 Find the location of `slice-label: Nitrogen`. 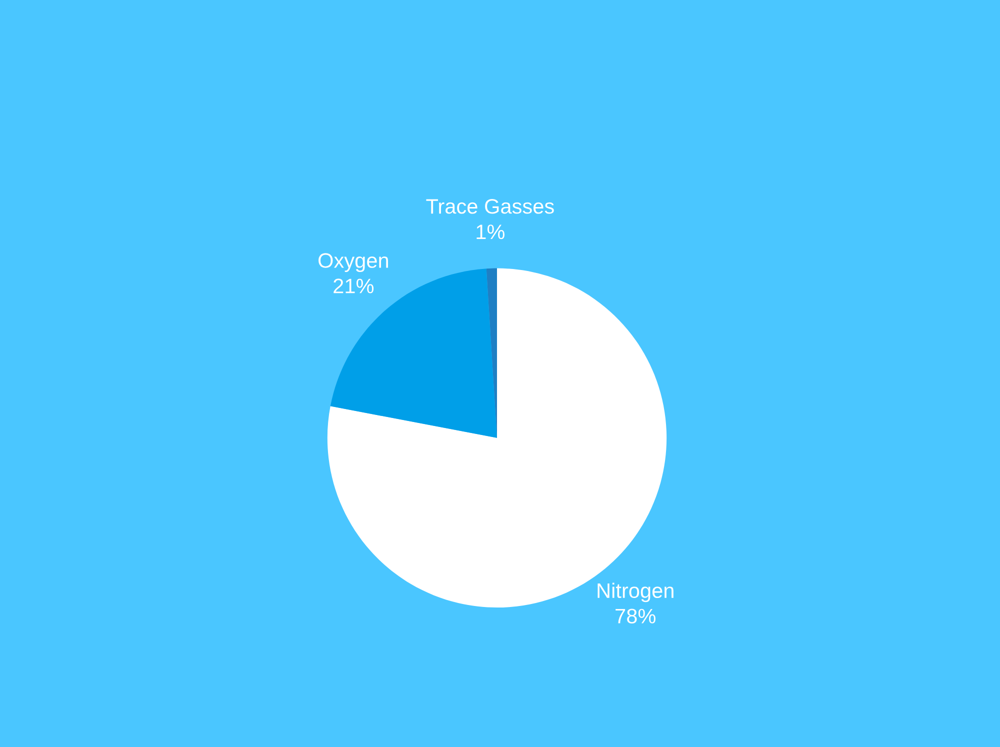

slice-label: Nitrogen is located at coordinates (636, 592).